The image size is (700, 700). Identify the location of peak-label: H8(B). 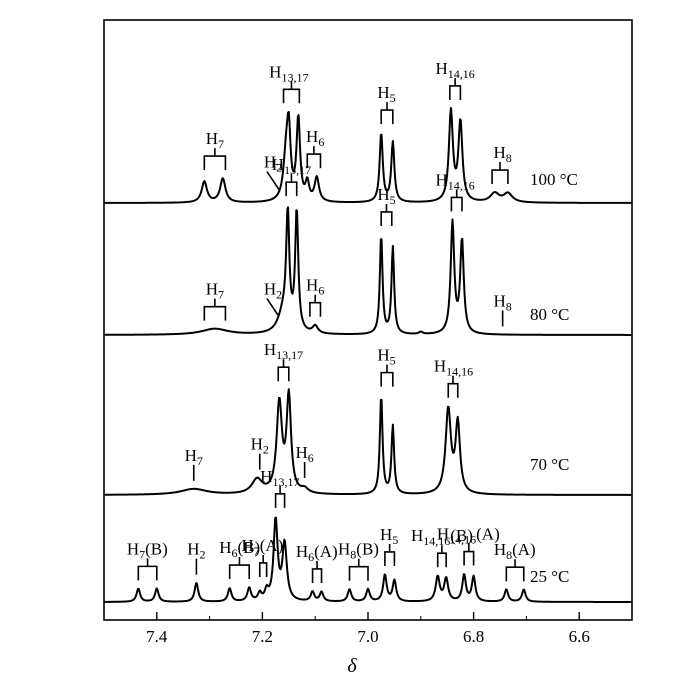
(358, 560).